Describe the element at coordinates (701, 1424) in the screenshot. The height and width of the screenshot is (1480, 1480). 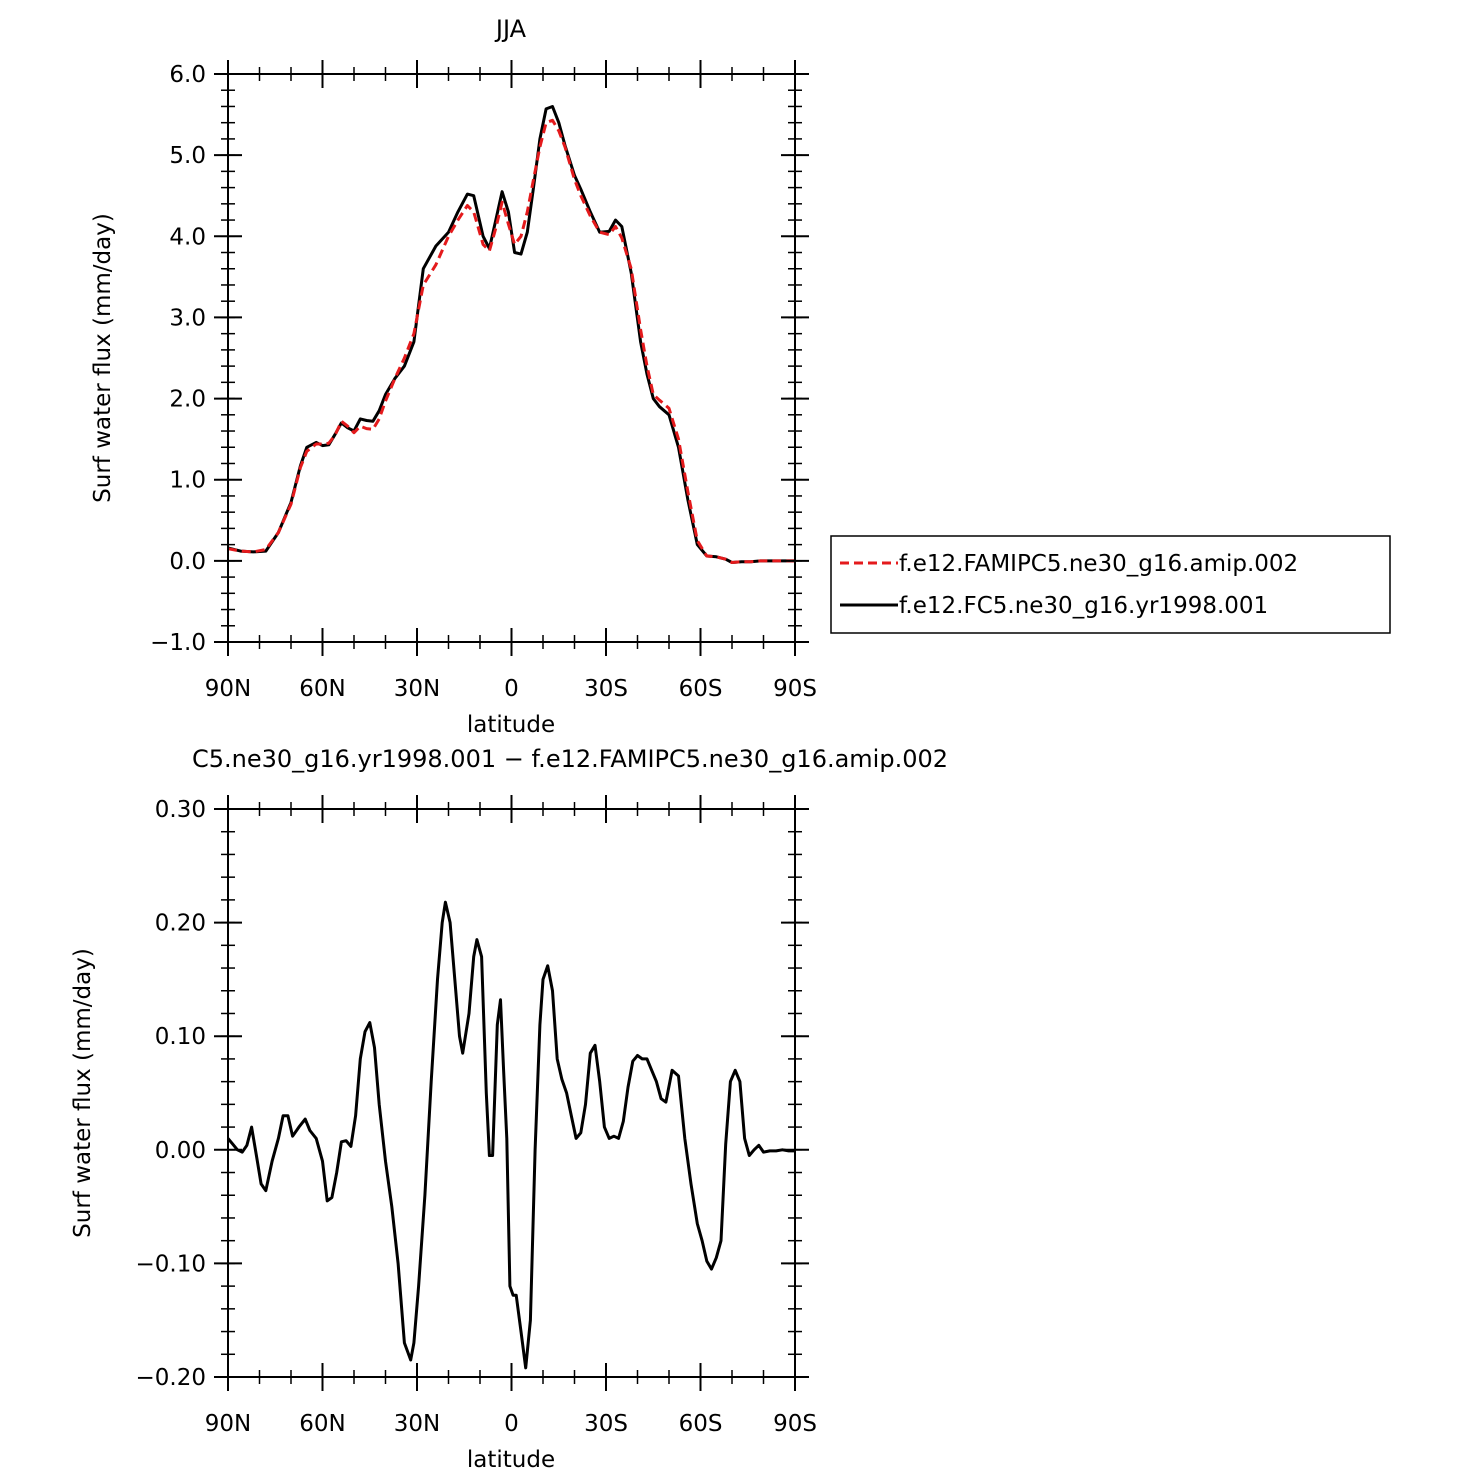
I see `bottom-xtick-label: 60S` at that location.